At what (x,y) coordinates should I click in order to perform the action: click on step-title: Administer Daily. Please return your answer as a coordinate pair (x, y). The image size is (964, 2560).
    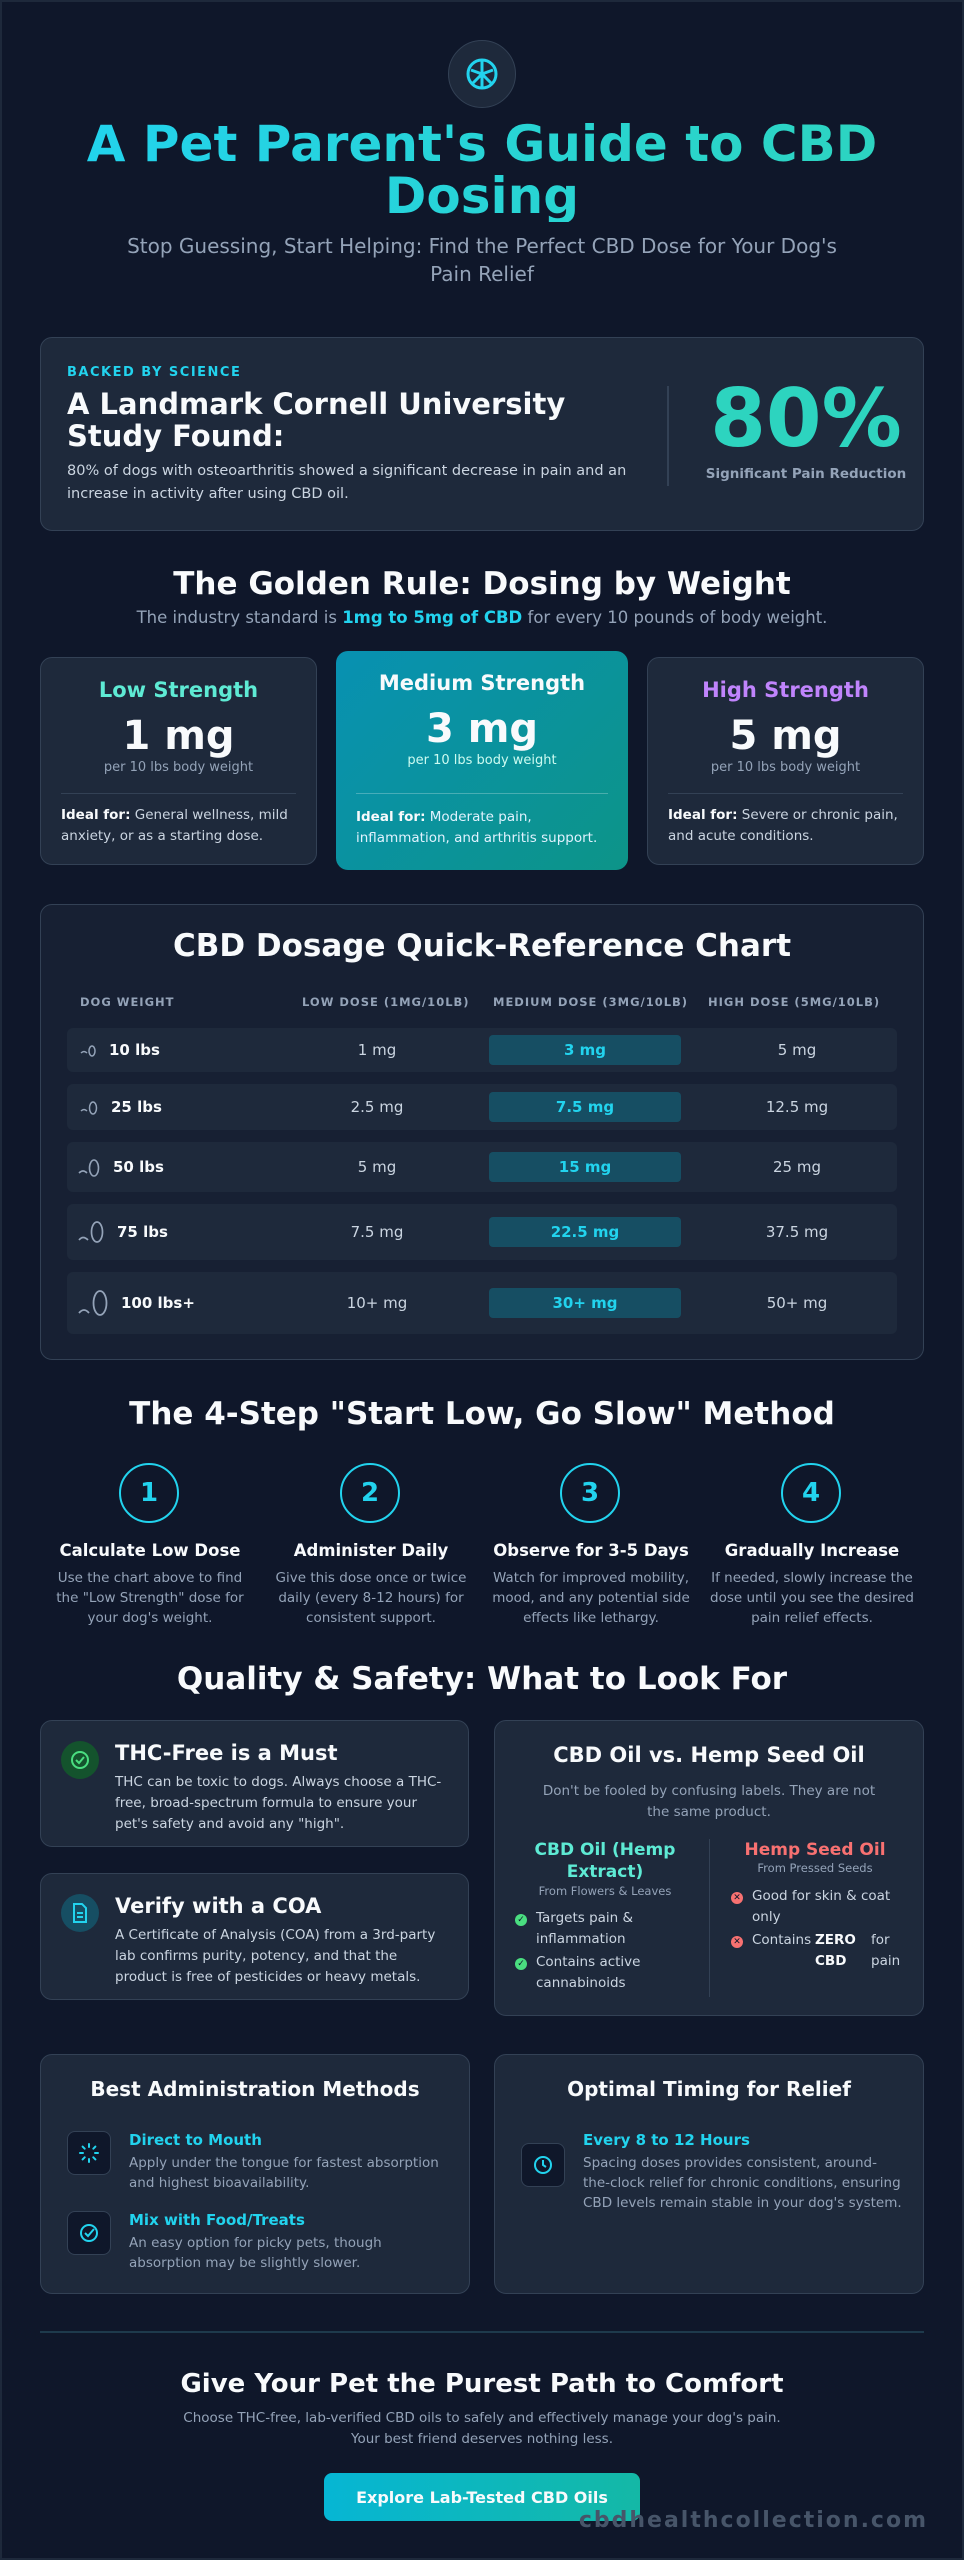
    Looking at the image, I should click on (371, 1550).